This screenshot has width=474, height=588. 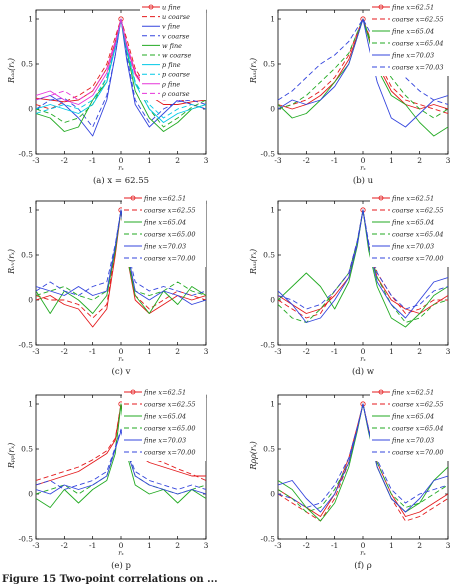 What do you see at coordinates (11, 262) in the screenshot?
I see `y-axis-label: Rᵥᵥ(rₓ)` at bounding box center [11, 262].